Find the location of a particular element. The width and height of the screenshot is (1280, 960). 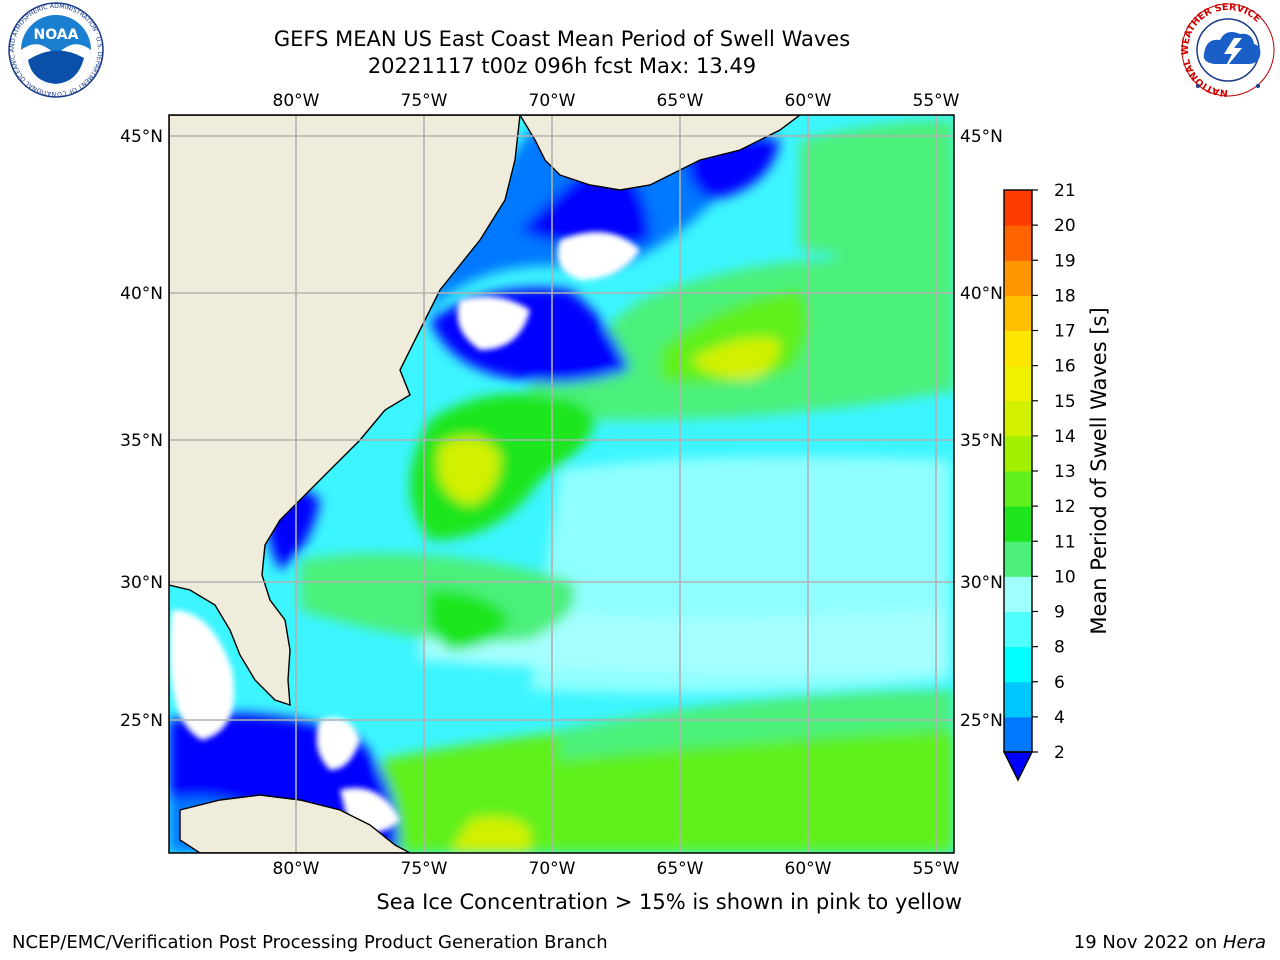

colorbar-tick-label: 17 is located at coordinates (1065, 332).